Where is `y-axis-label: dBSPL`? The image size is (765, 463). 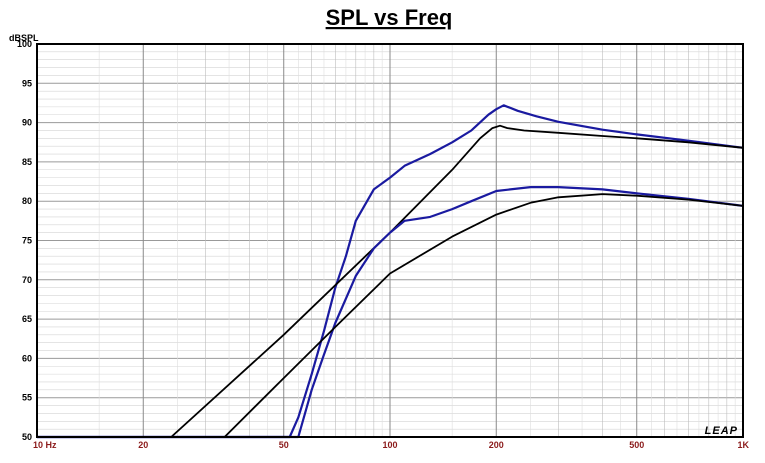 y-axis-label: dBSPL is located at coordinates (24, 38).